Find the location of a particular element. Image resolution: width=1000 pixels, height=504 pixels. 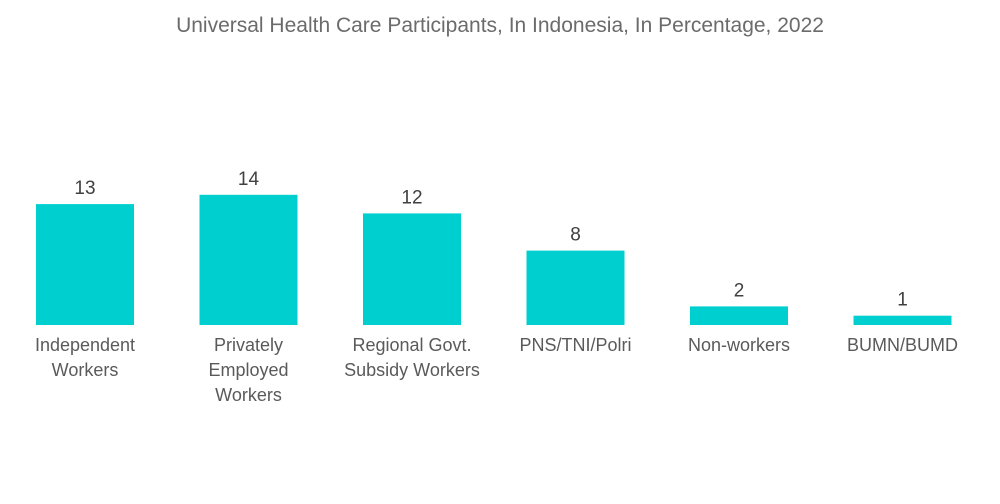

value-label-2: 12 is located at coordinates (411, 197).